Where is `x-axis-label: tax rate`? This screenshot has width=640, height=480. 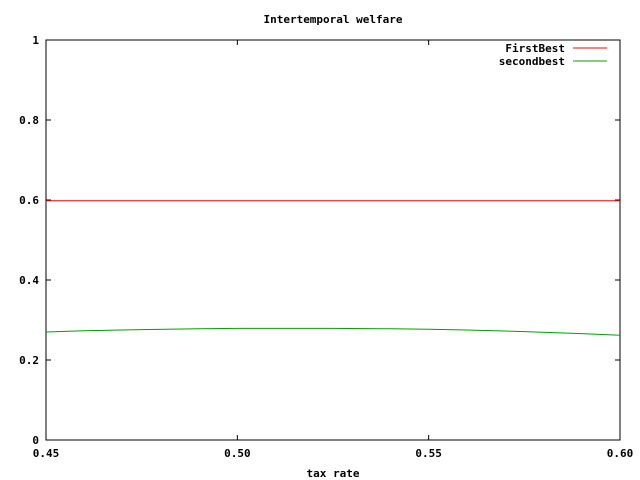
x-axis-label: tax rate is located at coordinates (333, 473).